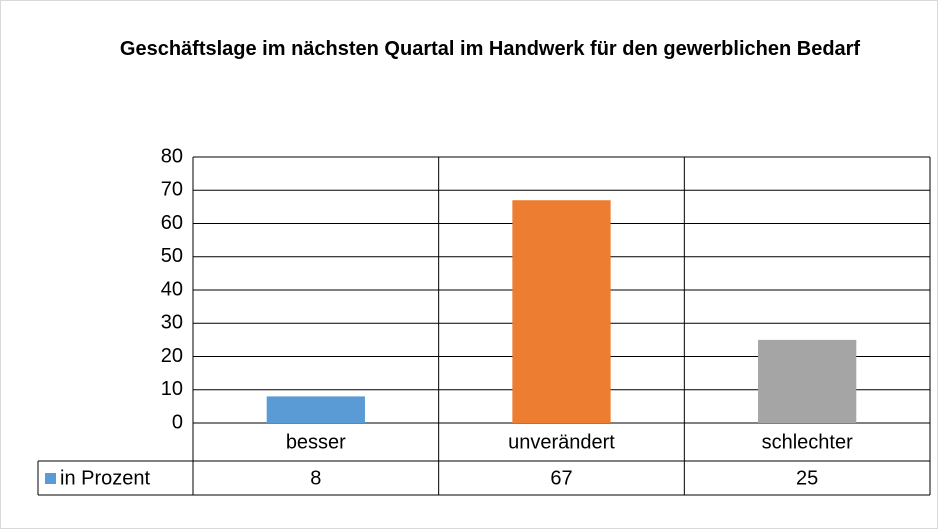 The image size is (938, 529). Describe the element at coordinates (177, 422) in the screenshot. I see `y-tick-label: 0` at that location.